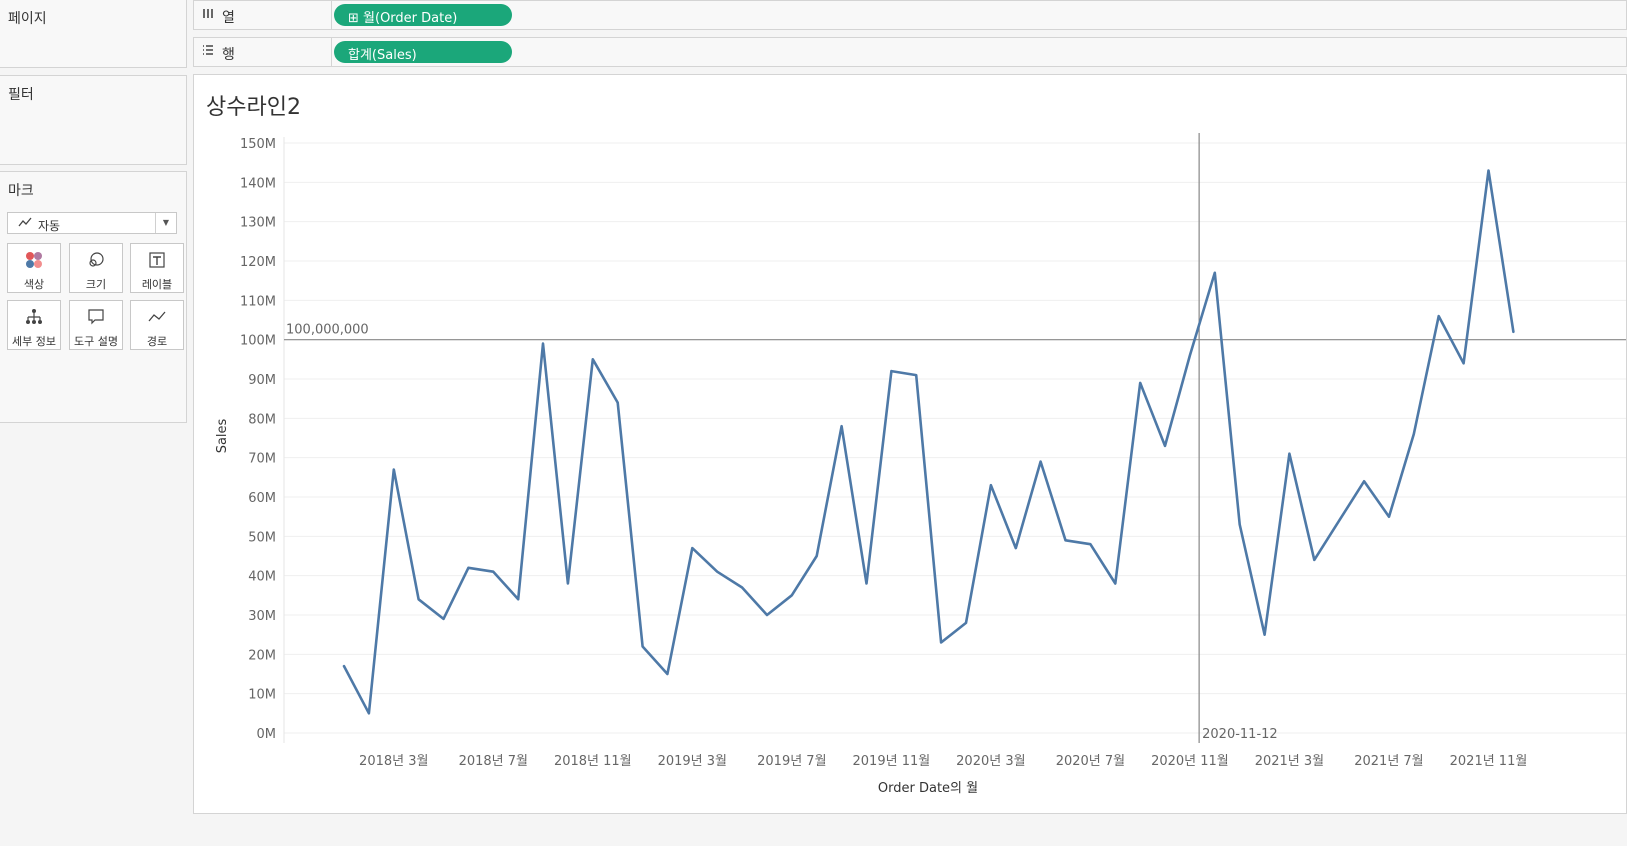  What do you see at coordinates (258, 262) in the screenshot?
I see `y-tick-label: 120M` at bounding box center [258, 262].